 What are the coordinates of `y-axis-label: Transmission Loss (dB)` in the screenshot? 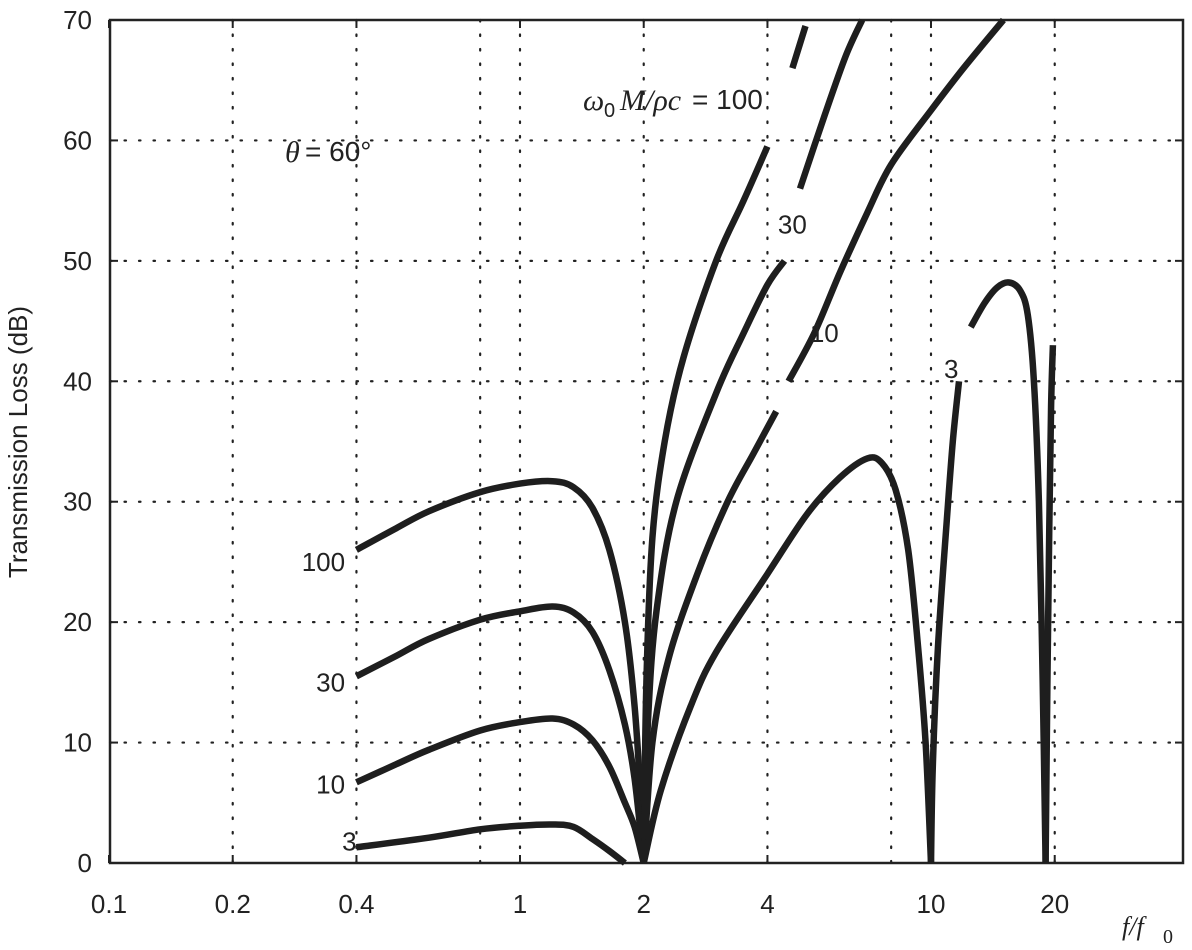 It's located at (18, 442).